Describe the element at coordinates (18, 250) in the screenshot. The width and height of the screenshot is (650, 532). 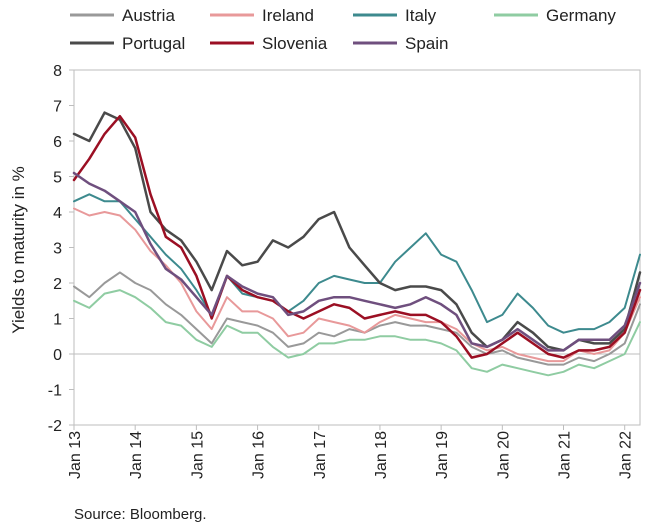
I see `y-axis-title: Yields to maturity in %` at that location.